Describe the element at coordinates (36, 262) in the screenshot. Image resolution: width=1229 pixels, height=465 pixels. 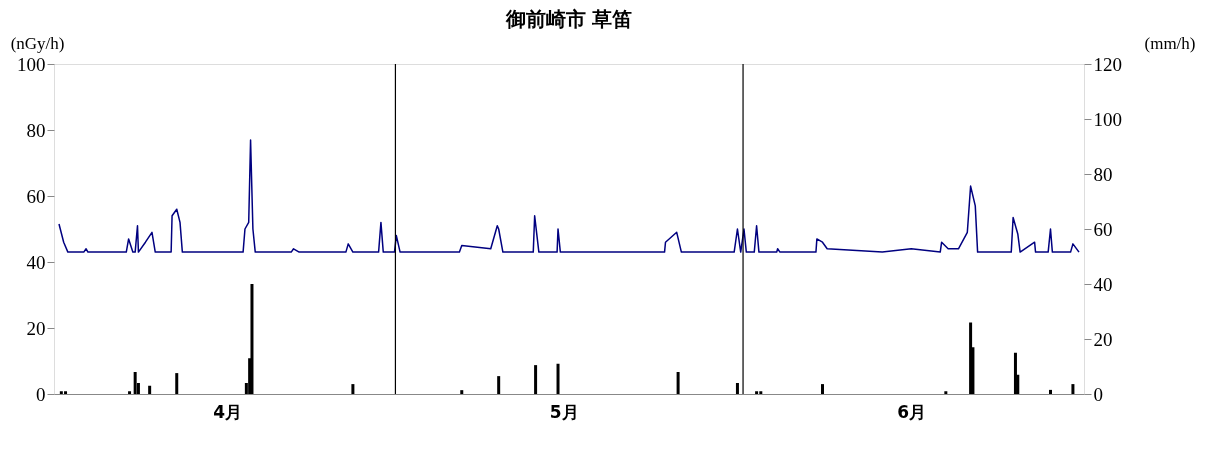
I see `y-tick-label: 40` at that location.